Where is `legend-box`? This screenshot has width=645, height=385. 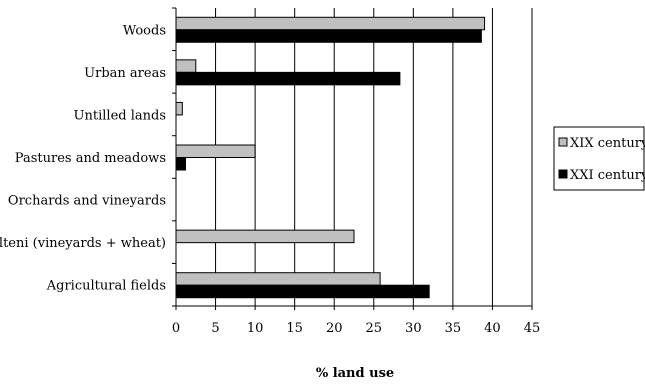
legend-box is located at coordinates (599, 158).